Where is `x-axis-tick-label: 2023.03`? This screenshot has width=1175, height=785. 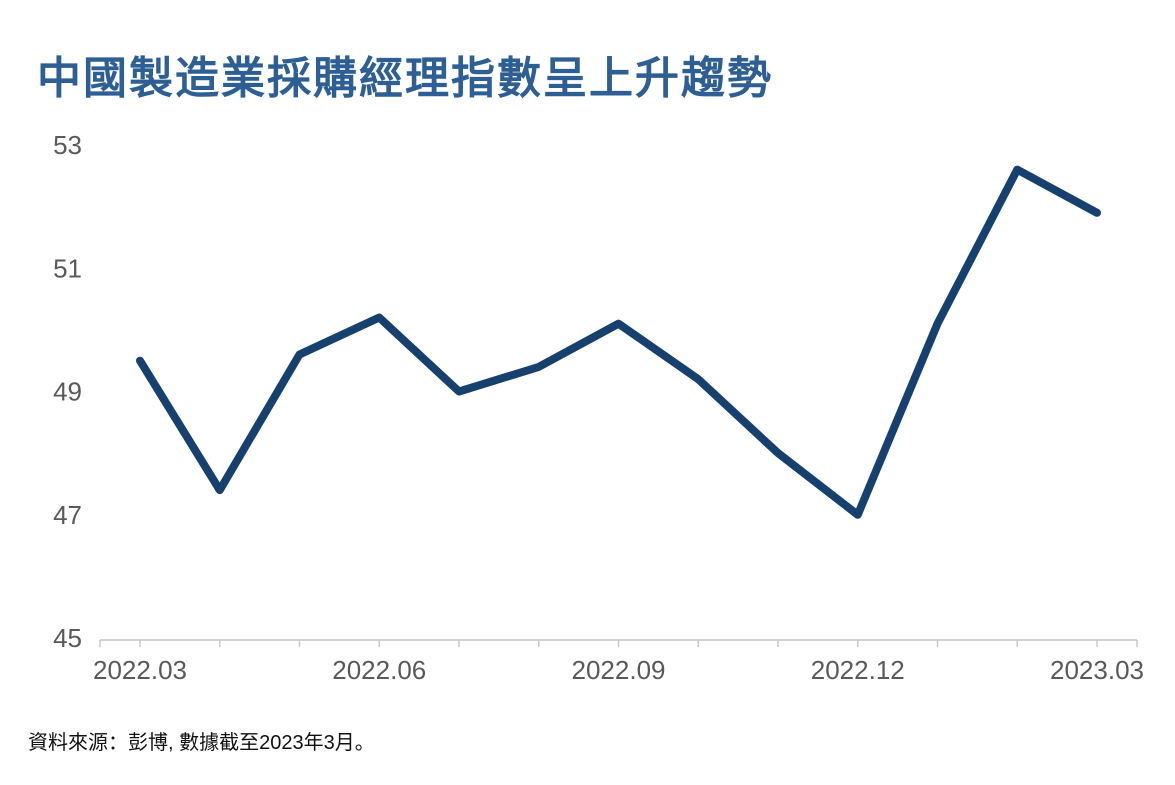
x-axis-tick-label: 2023.03 is located at coordinates (1097, 670).